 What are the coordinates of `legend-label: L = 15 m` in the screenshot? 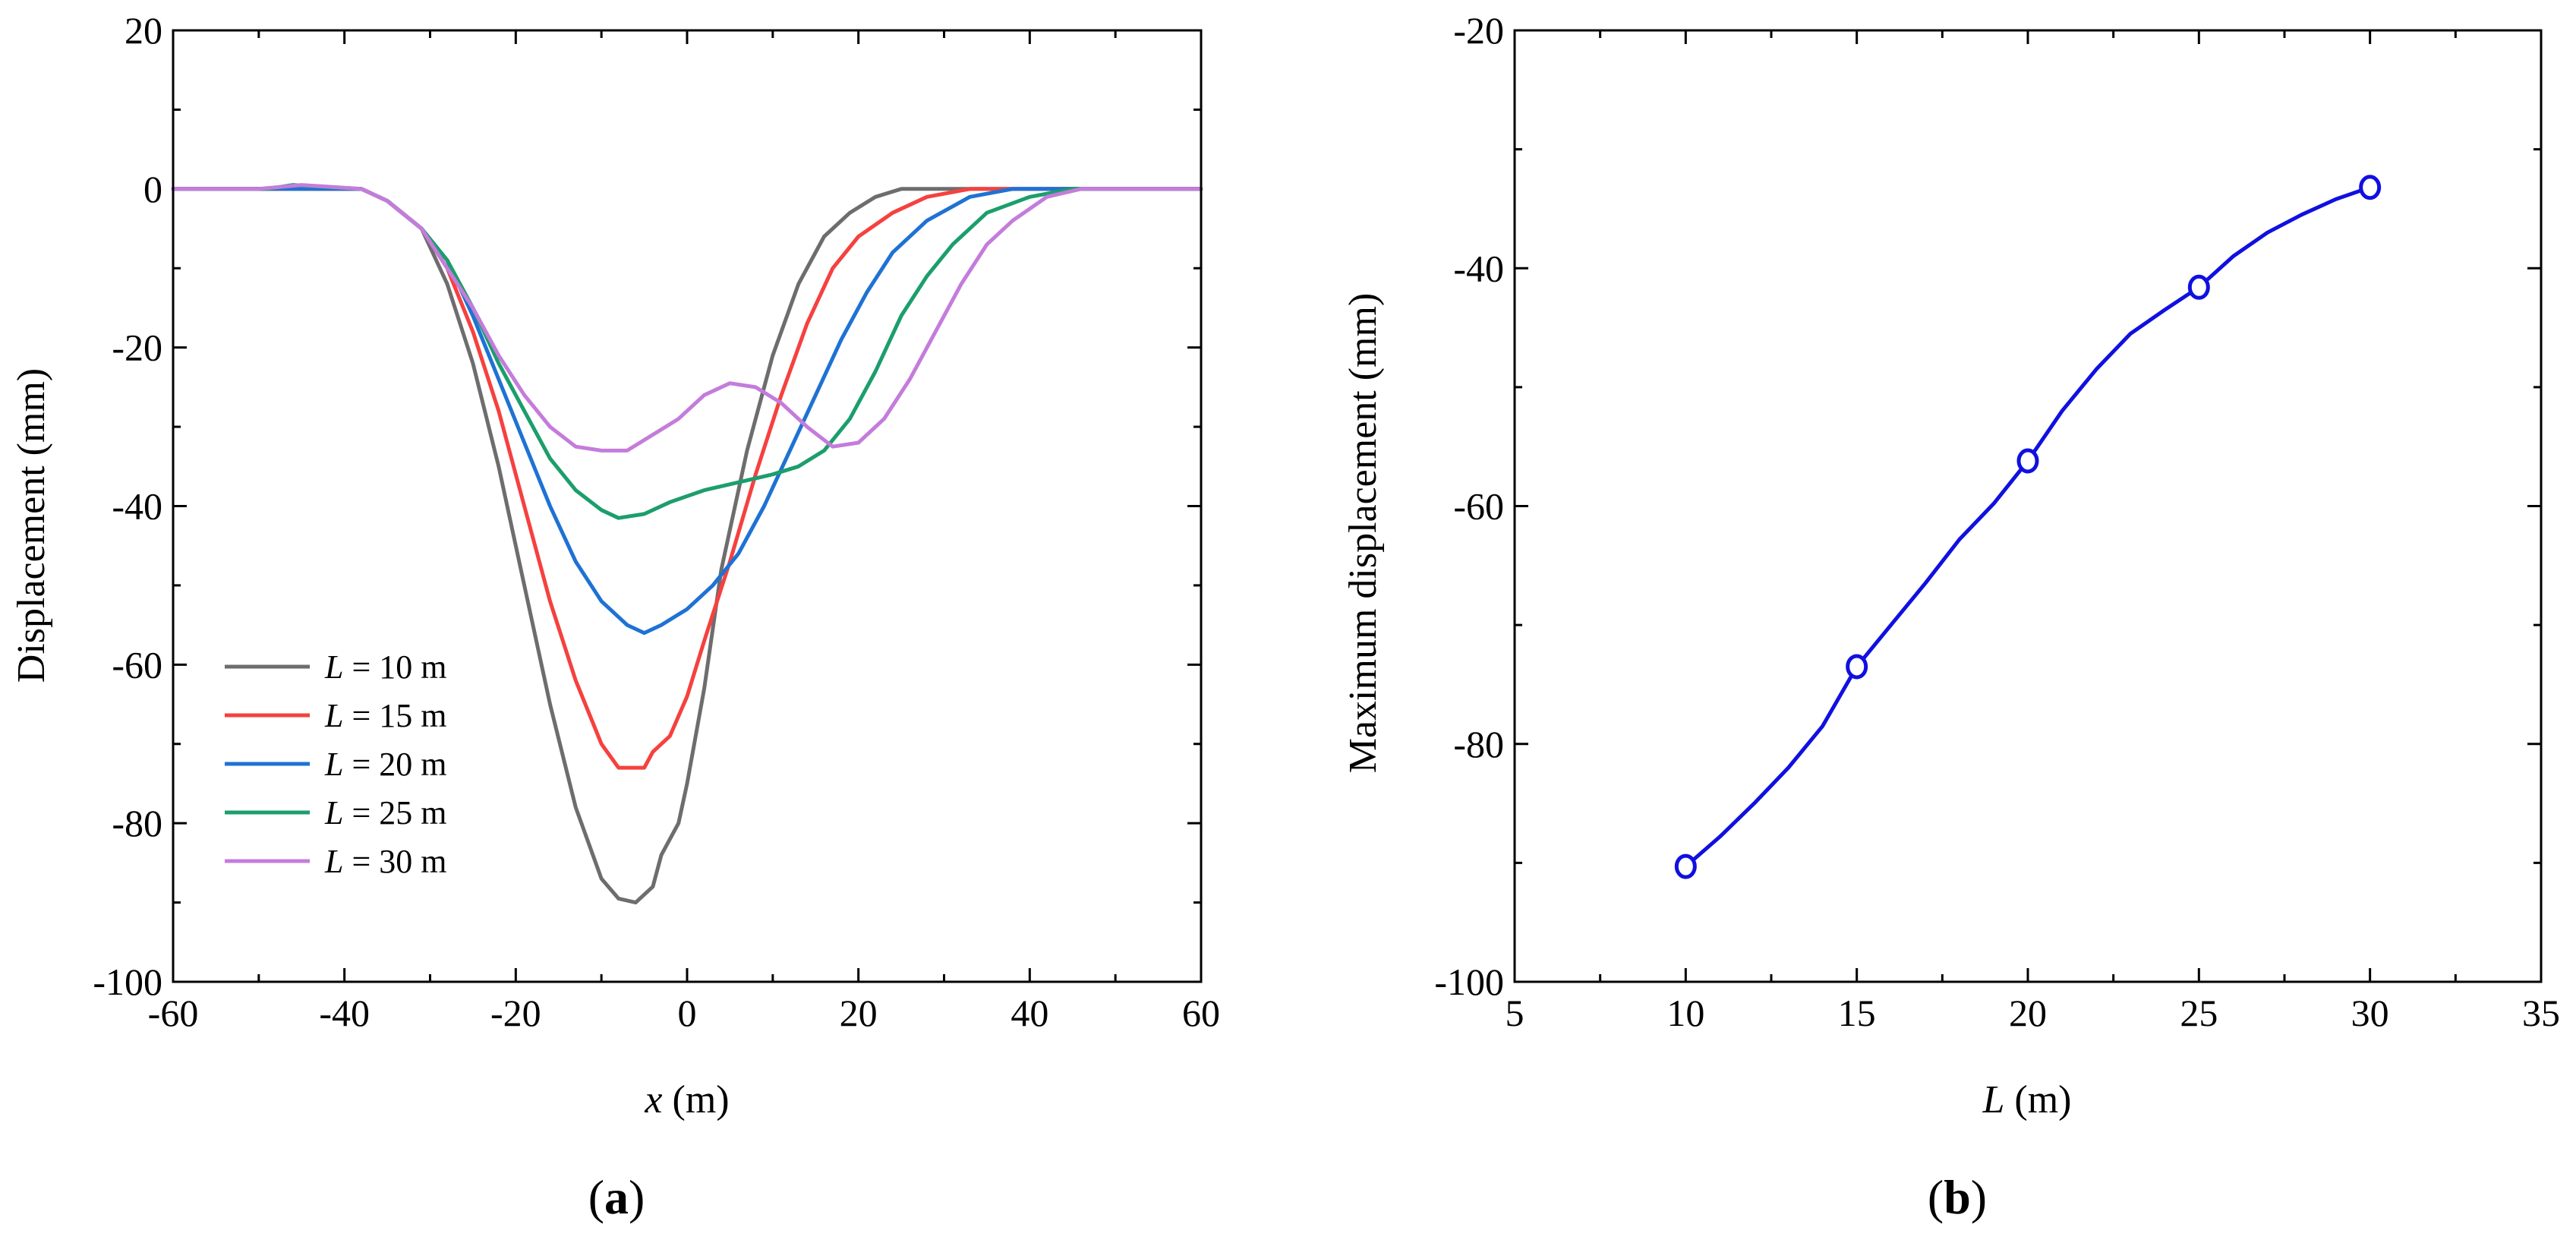 It's located at (385, 715).